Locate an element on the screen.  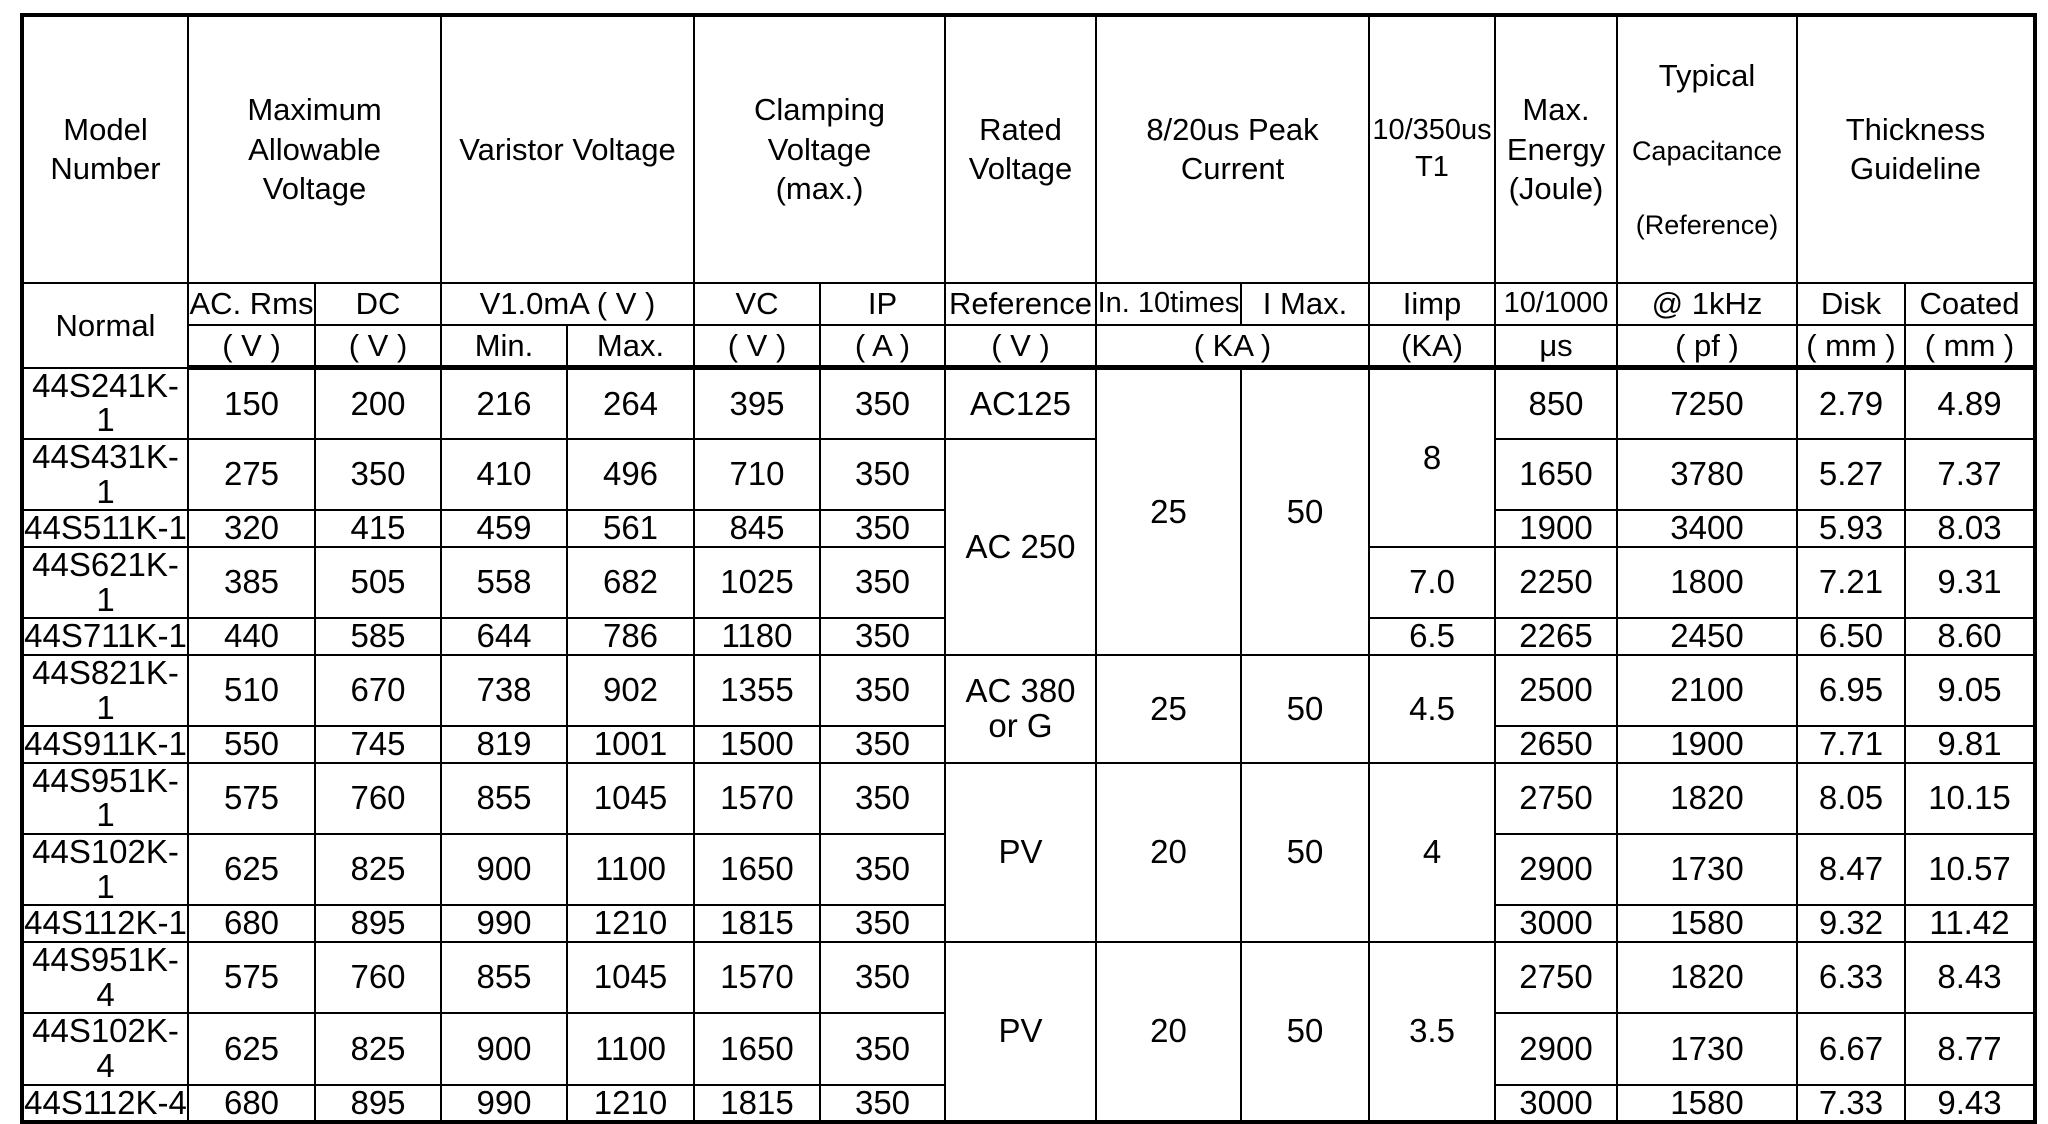
cell-dc: 670 is located at coordinates (378, 690).